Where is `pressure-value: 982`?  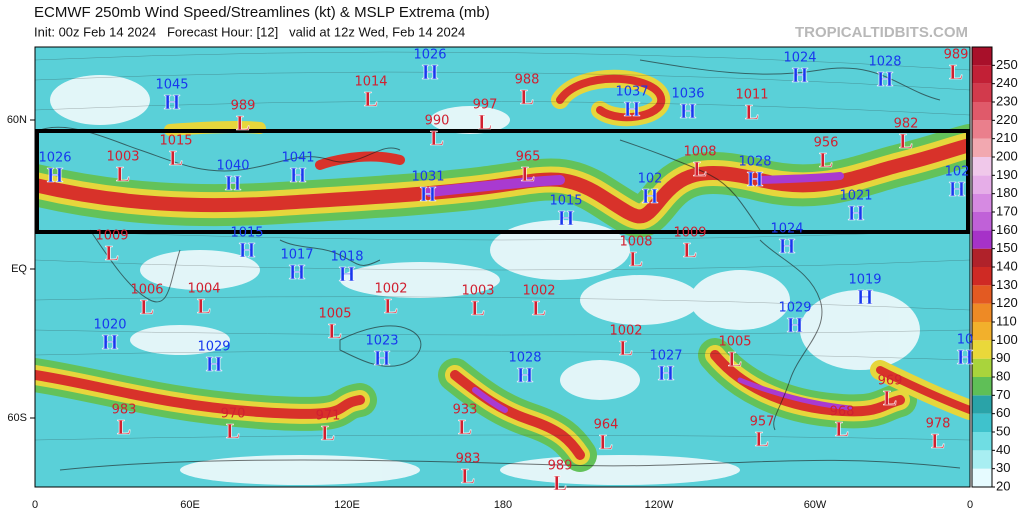 pressure-value: 982 is located at coordinates (906, 124).